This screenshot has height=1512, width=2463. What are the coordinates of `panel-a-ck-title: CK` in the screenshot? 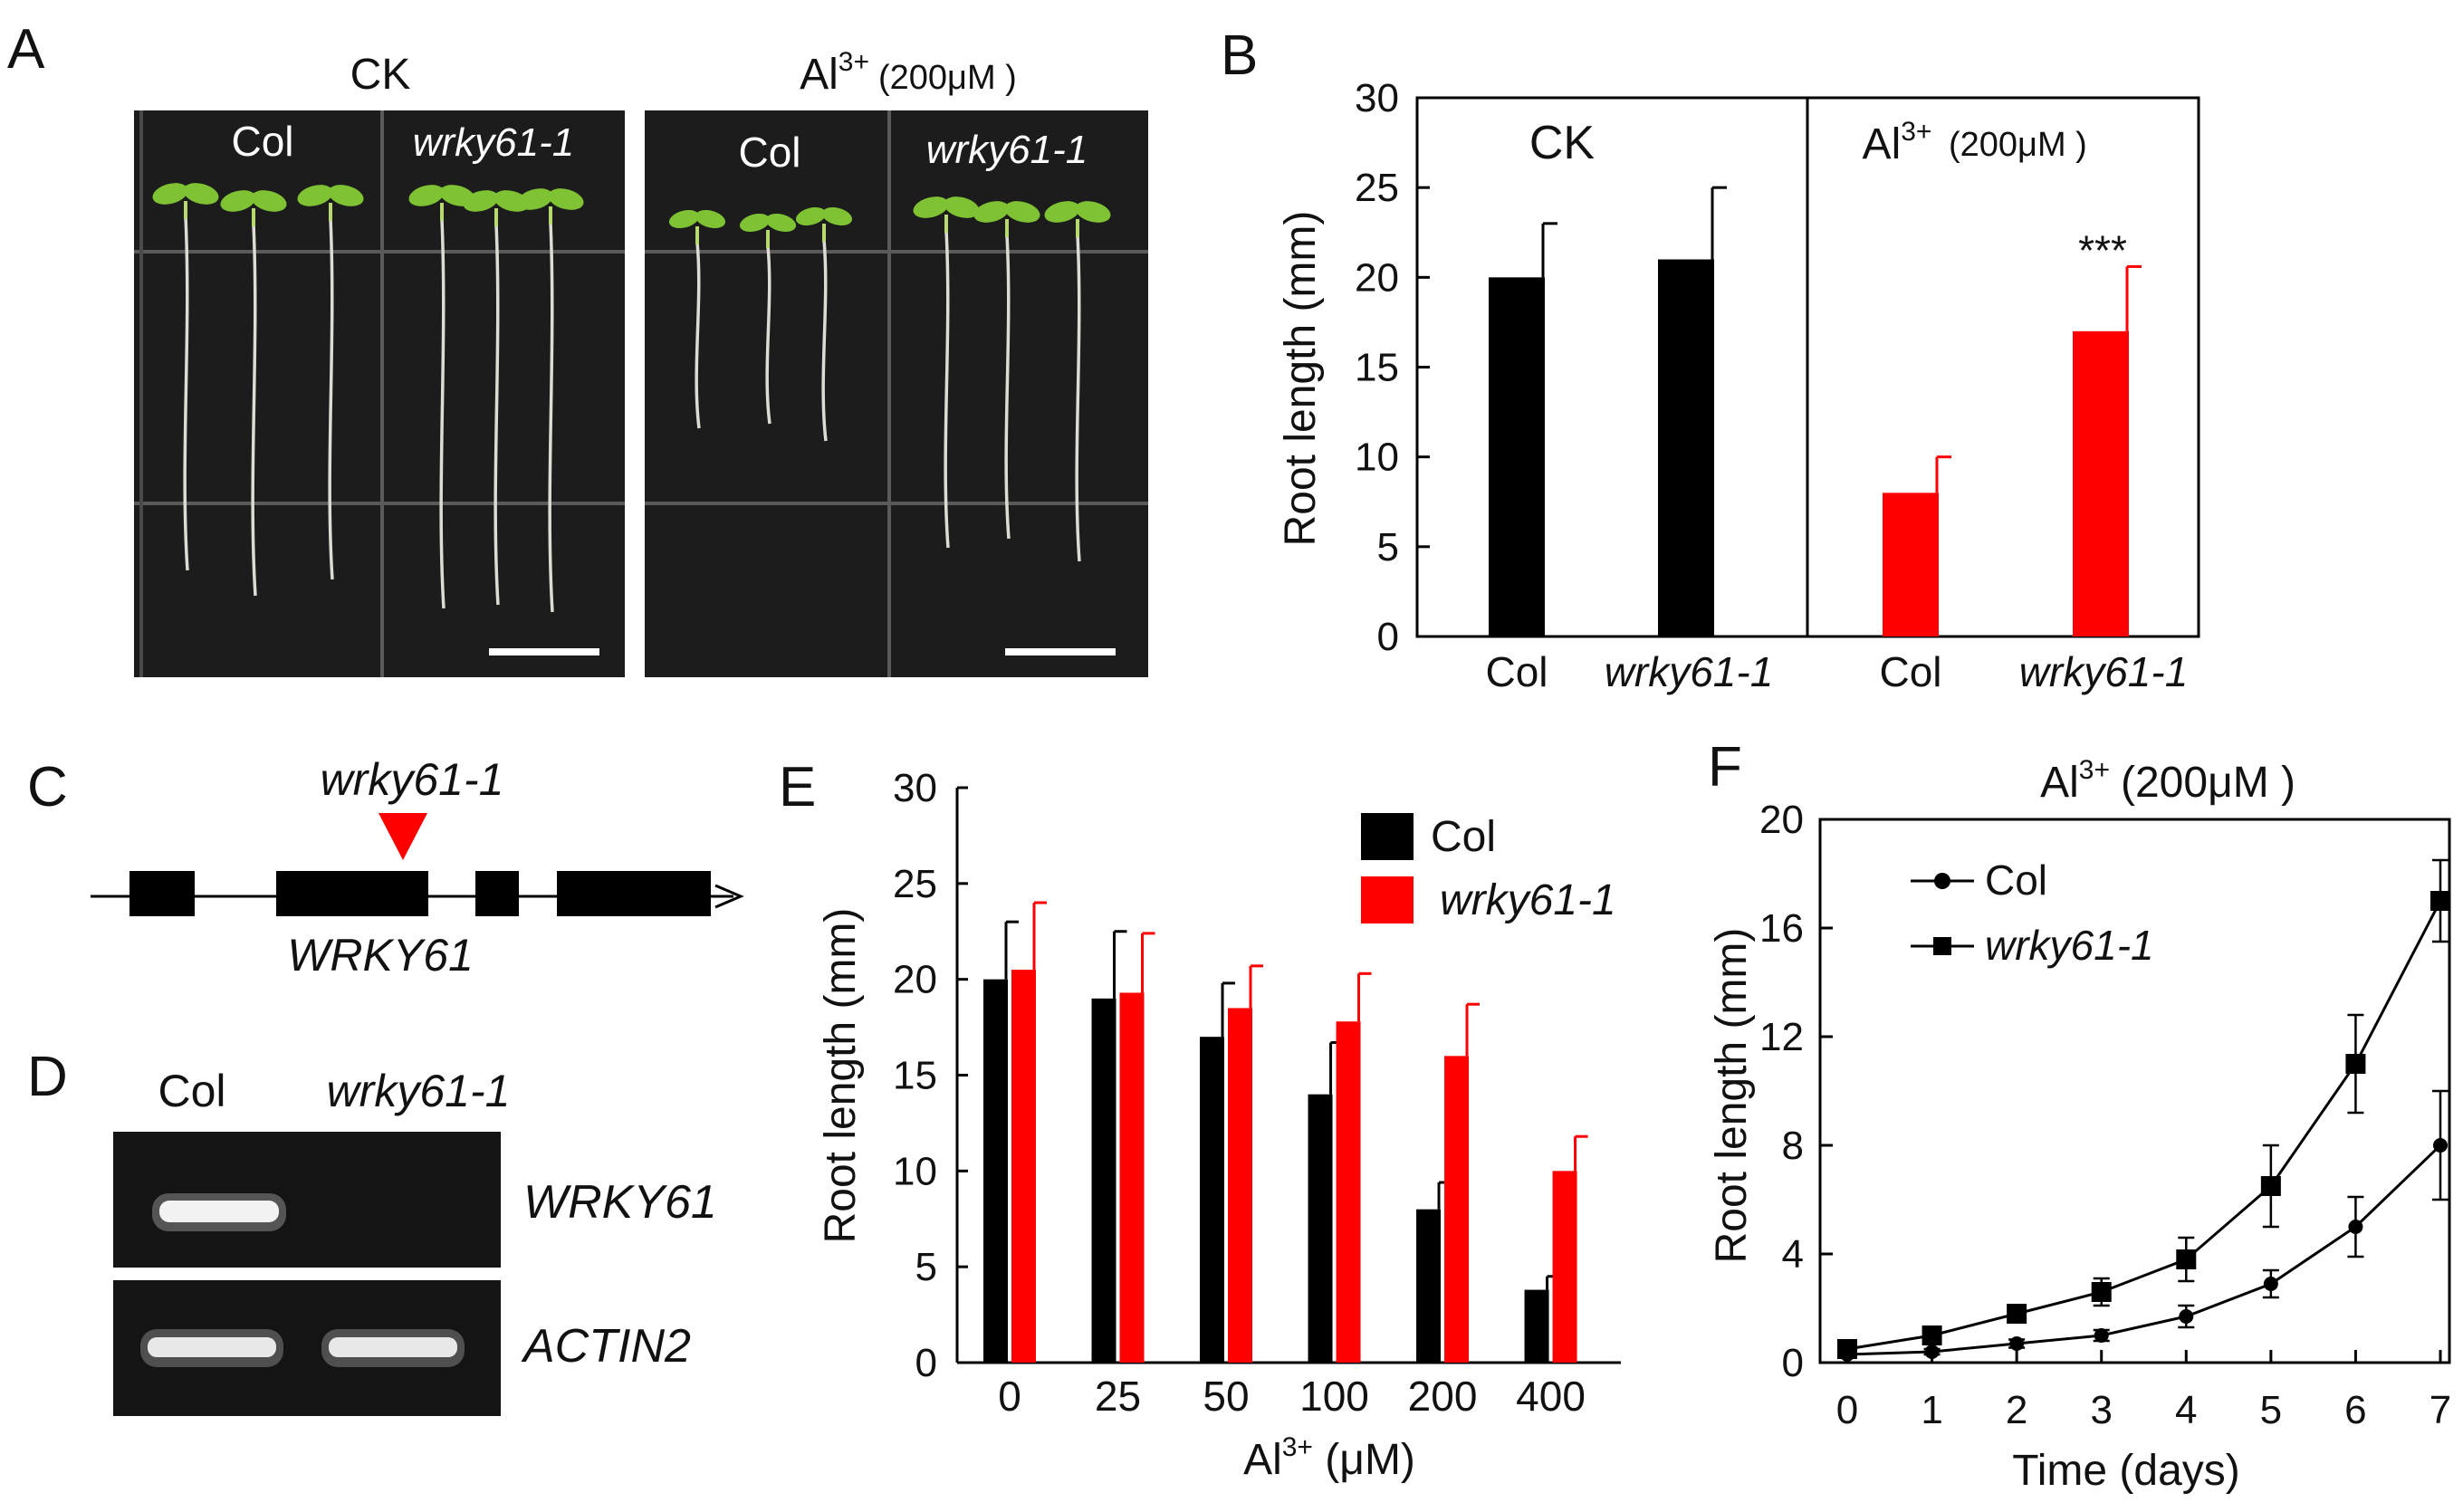 It's located at (380, 75).